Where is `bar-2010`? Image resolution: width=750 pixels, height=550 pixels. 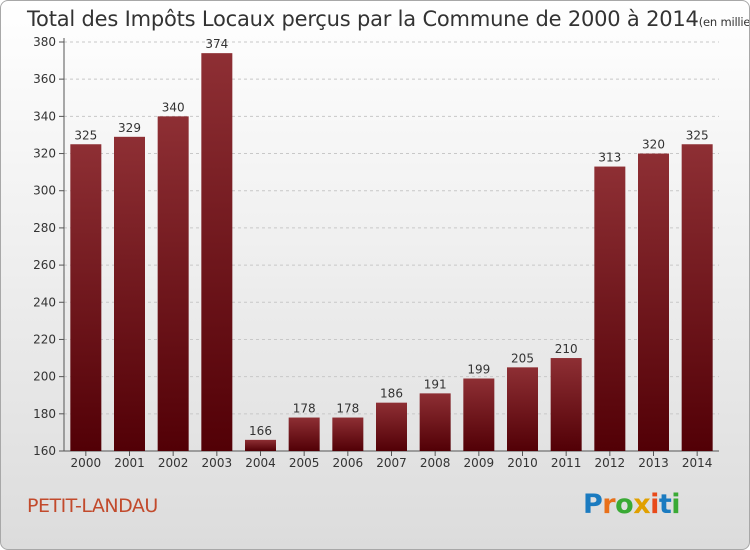 bar-2010 is located at coordinates (522, 409).